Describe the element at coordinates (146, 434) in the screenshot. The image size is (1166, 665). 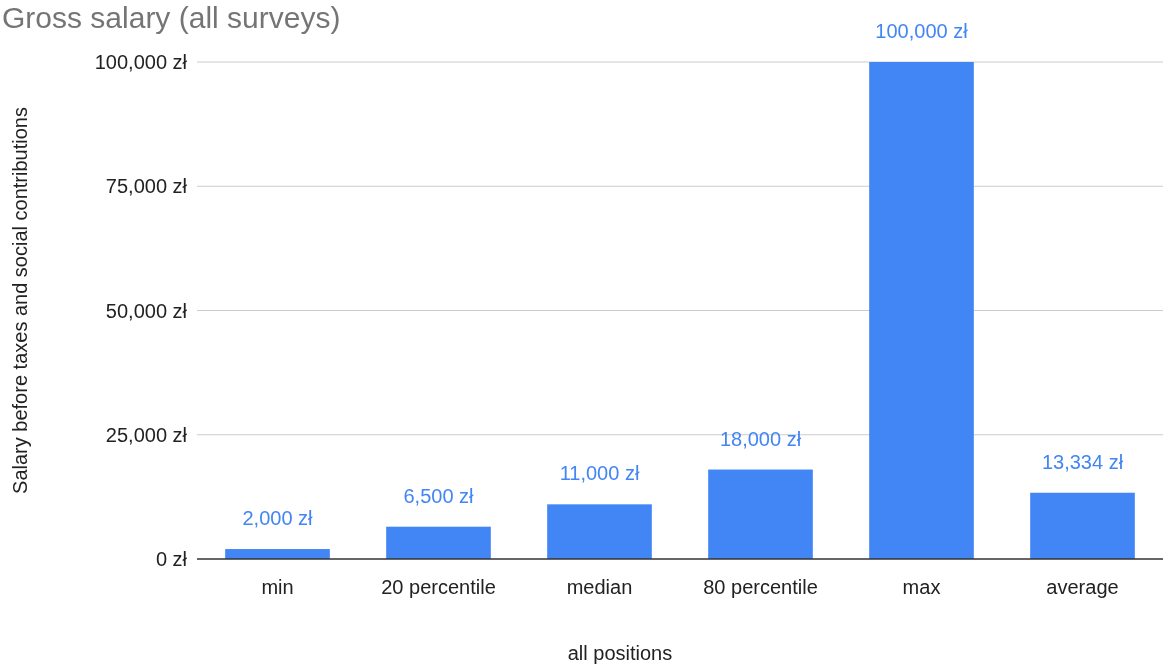
I see `y-tick-label: 25,000 zł` at that location.